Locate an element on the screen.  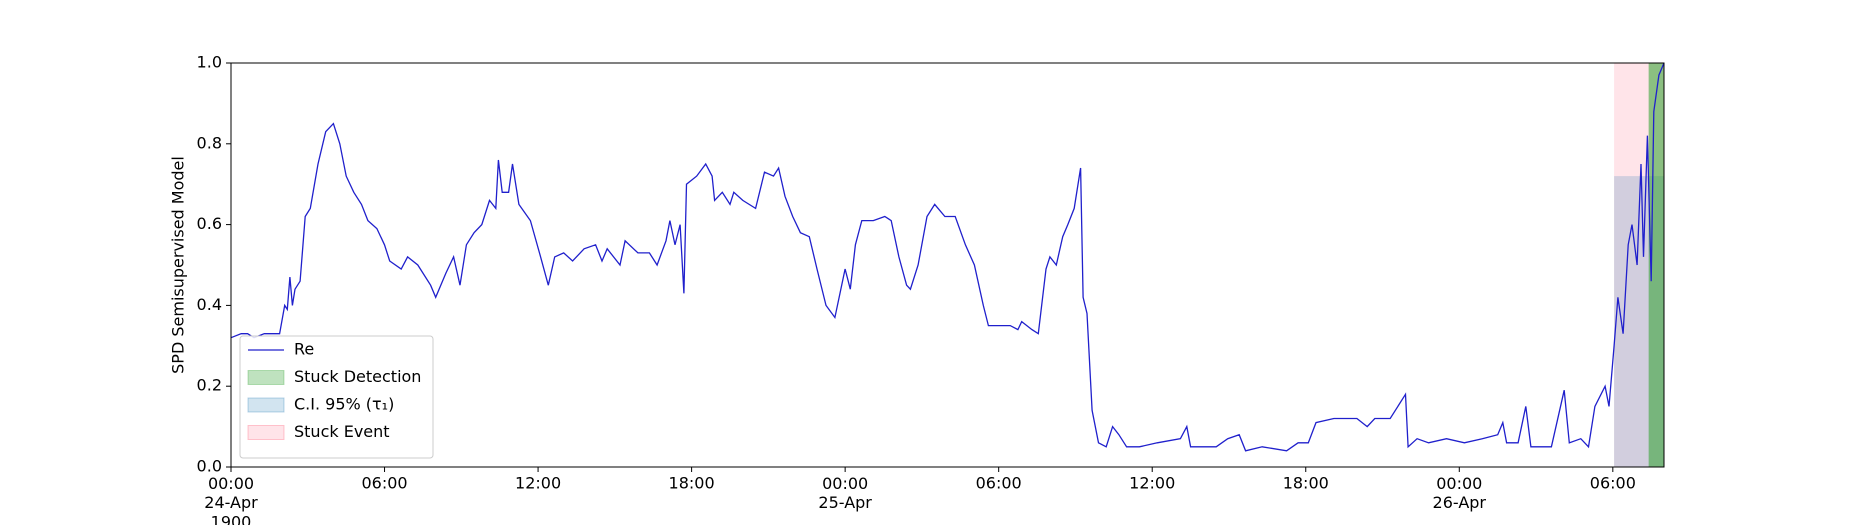
legend-label: Stuck Event is located at coordinates (342, 431).